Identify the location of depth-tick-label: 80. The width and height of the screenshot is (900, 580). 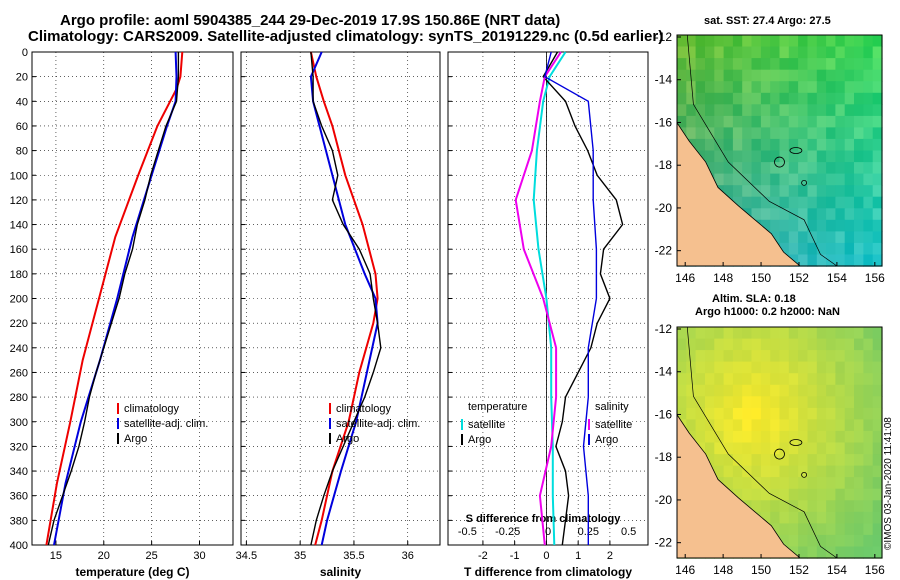
(22, 152).